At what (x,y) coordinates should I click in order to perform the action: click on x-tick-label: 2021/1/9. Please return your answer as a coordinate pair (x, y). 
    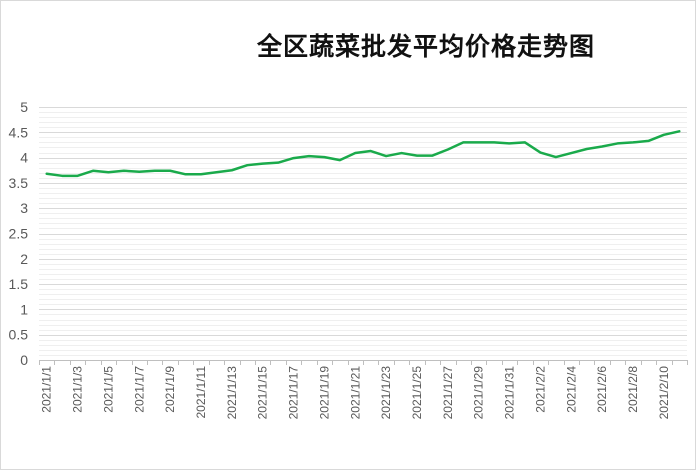
    Looking at the image, I should click on (170, 389).